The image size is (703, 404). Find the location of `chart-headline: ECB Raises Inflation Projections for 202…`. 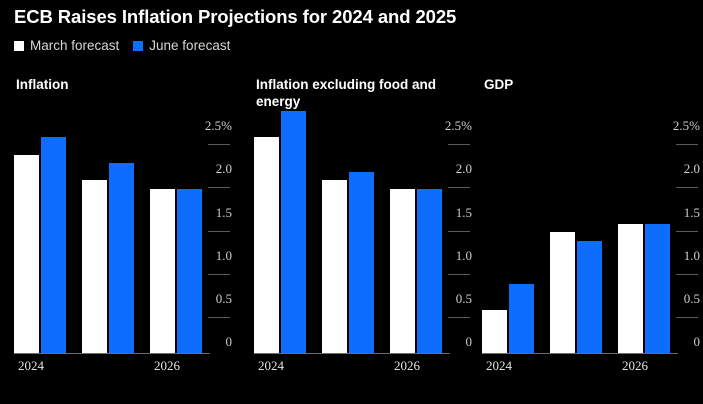

chart-headline: ECB Raises Inflation Projections for 202… is located at coordinates (235, 16).